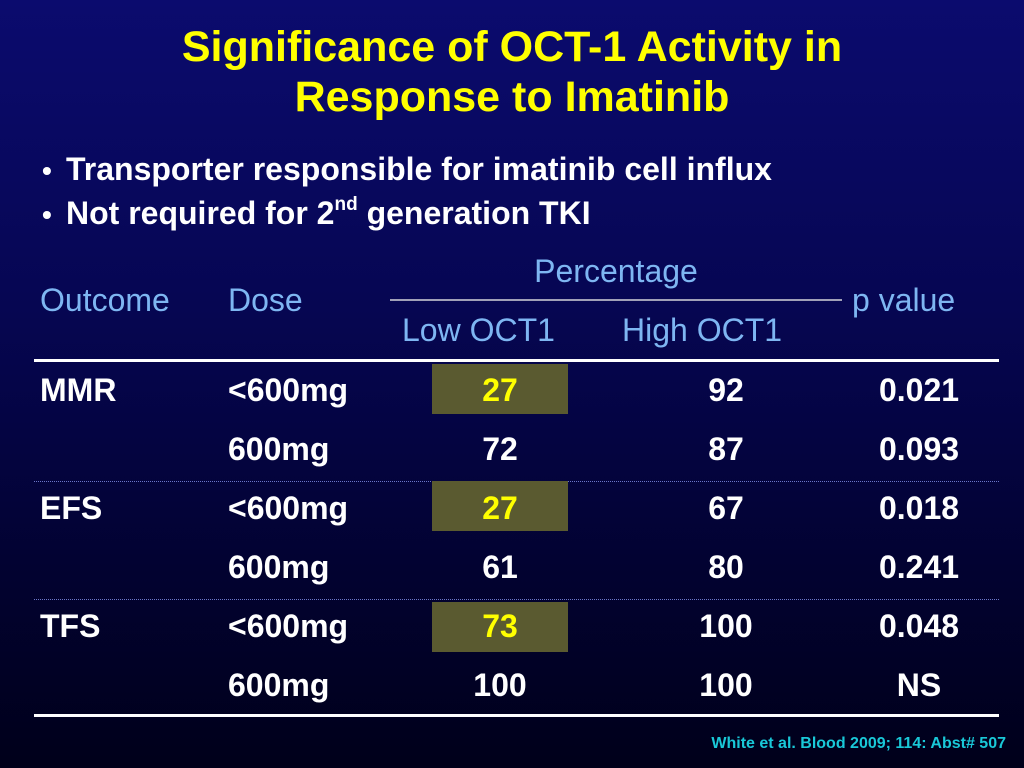 The width and height of the screenshot is (1024, 768). Describe the element at coordinates (78, 390) in the screenshot. I see `cell-outcome: MMR` at that location.